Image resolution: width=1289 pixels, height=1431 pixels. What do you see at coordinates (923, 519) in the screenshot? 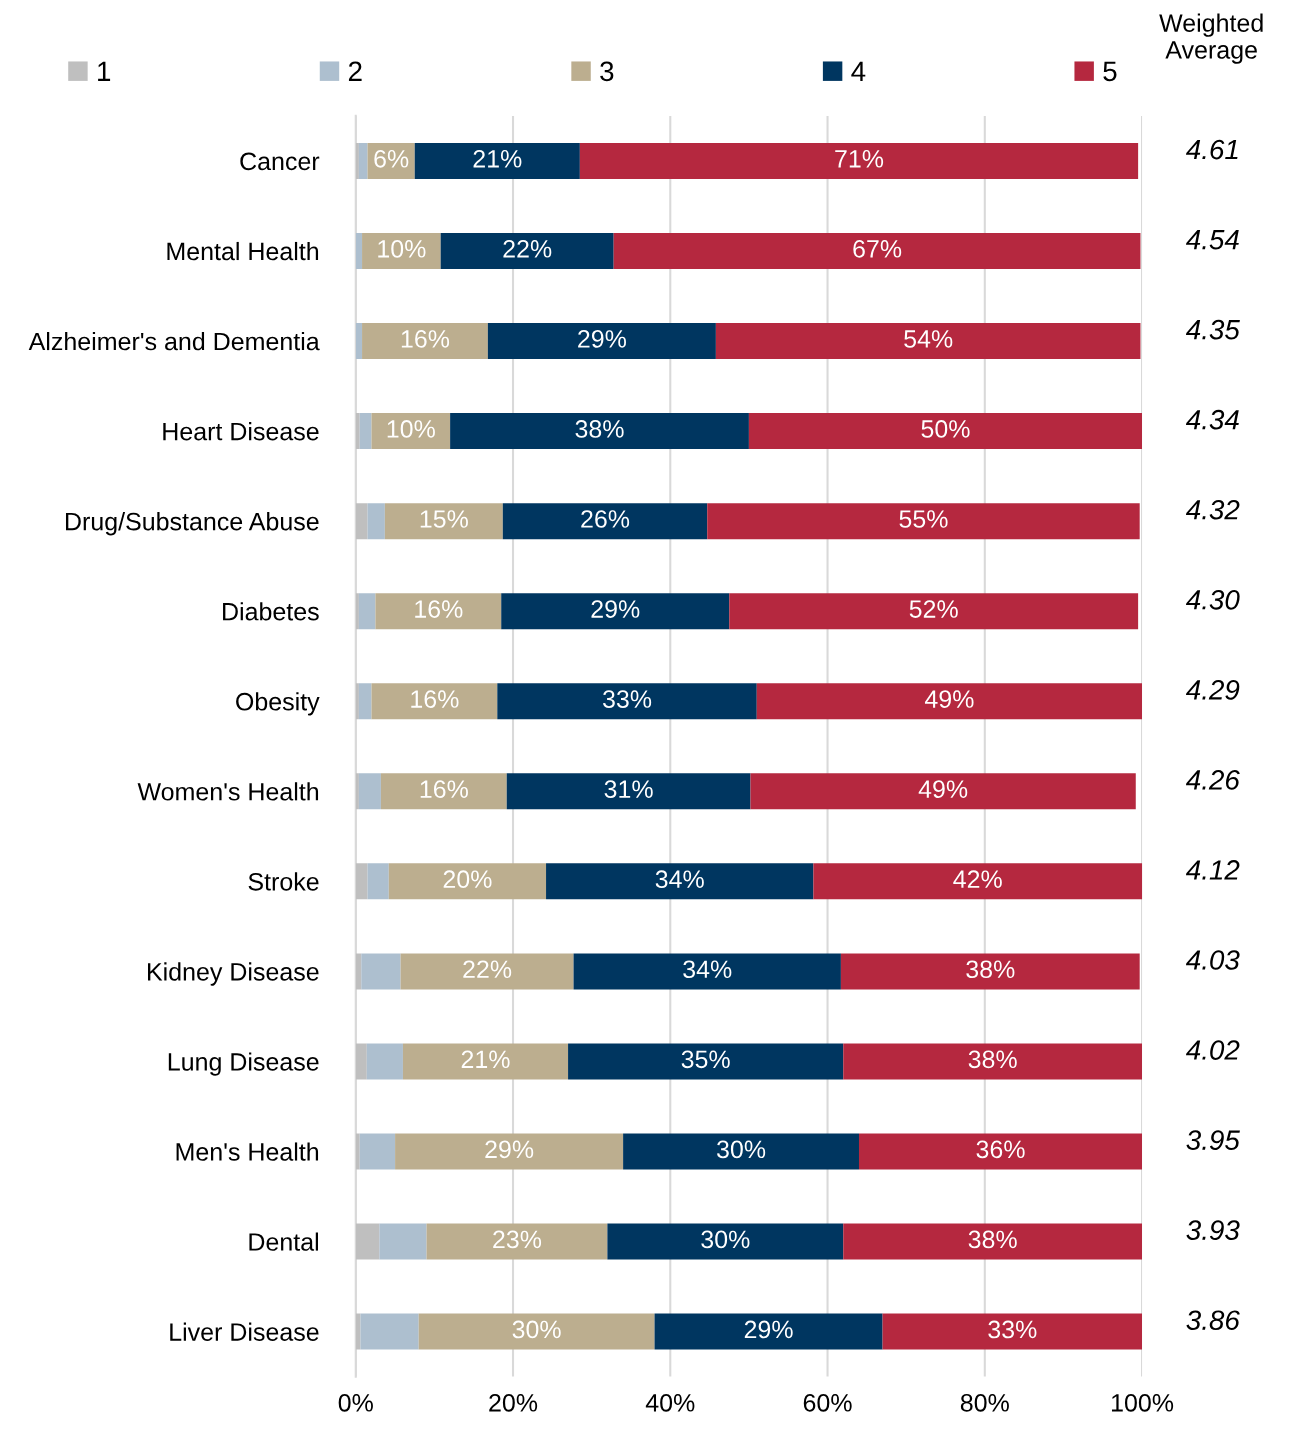
I see `data-label: 55%` at bounding box center [923, 519].